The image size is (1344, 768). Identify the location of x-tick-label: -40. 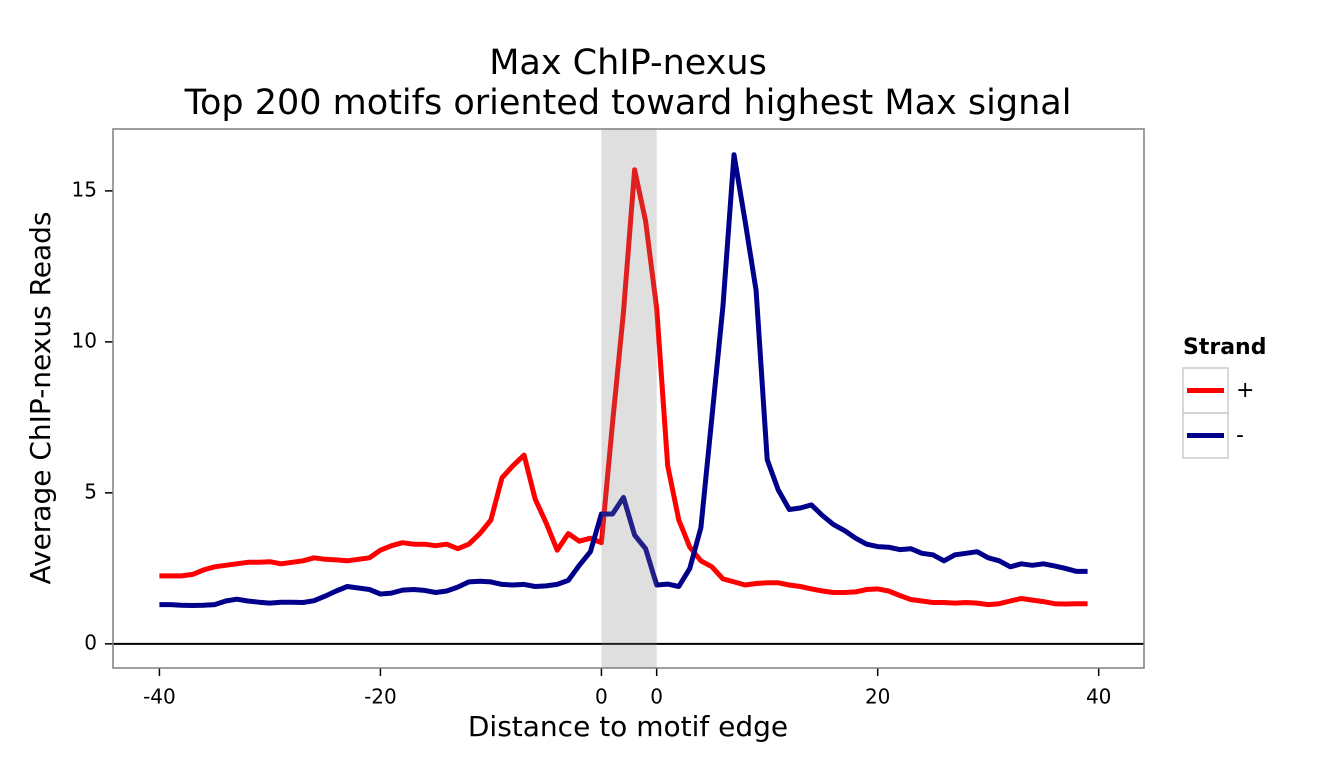
(159, 697).